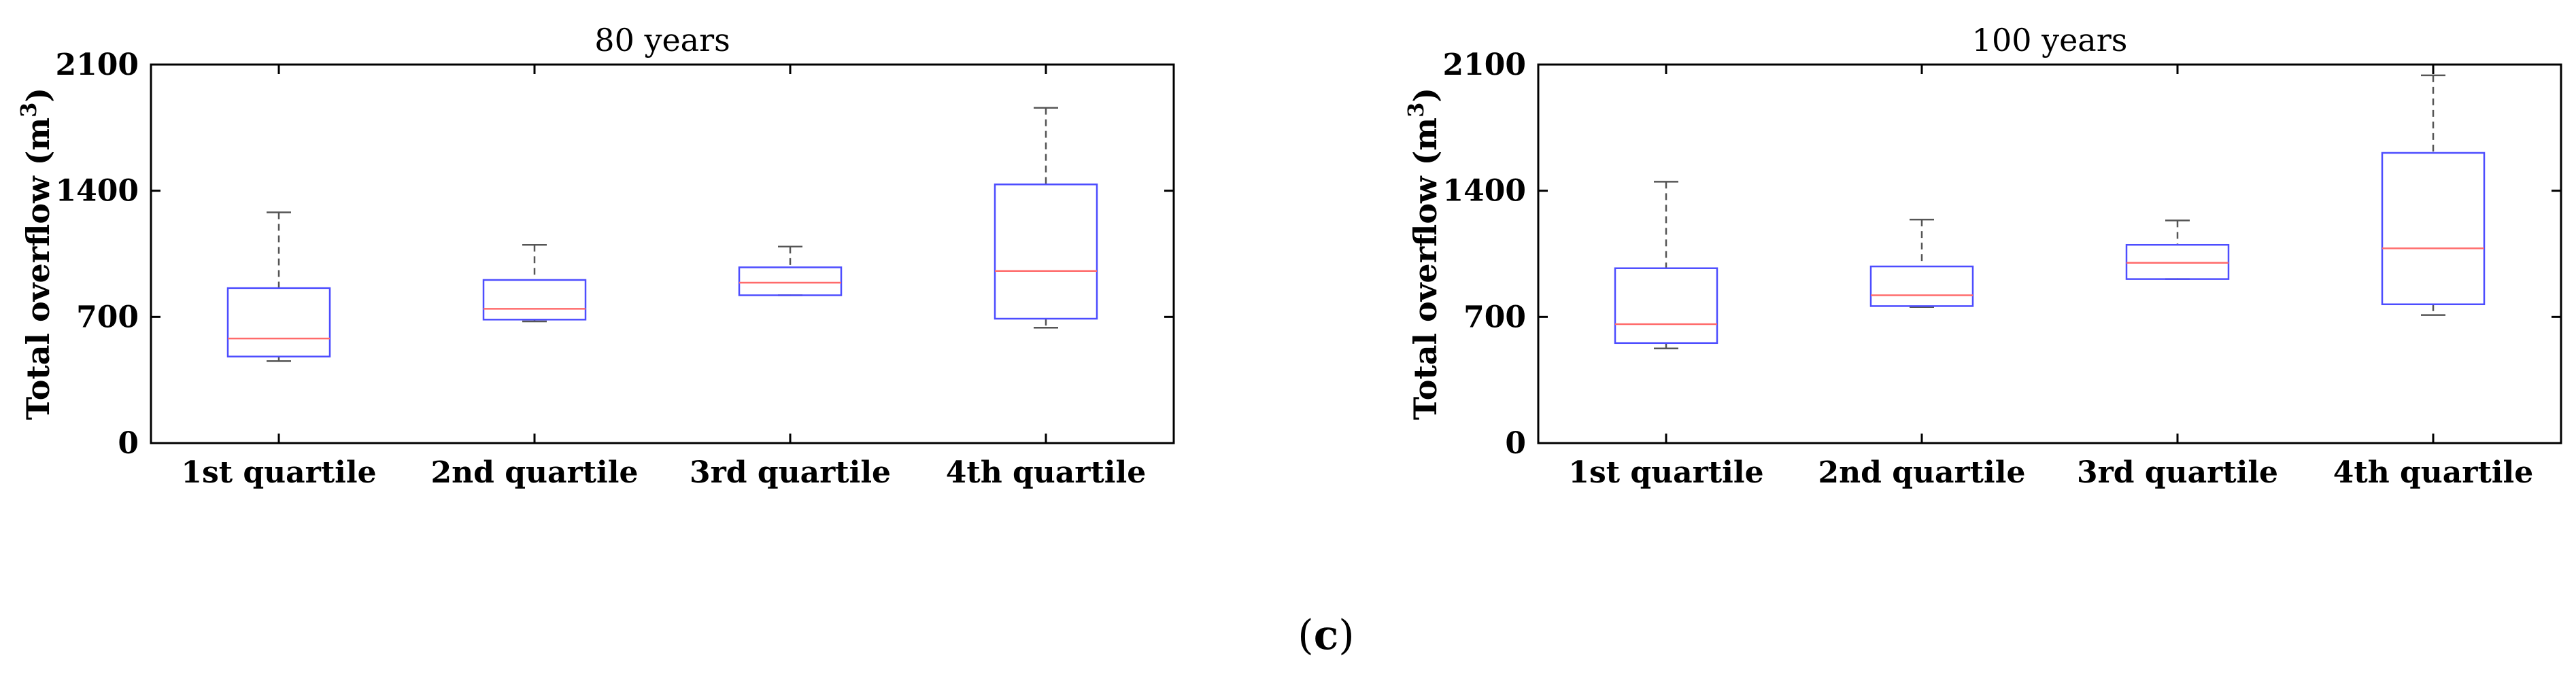  Describe the element at coordinates (1326, 635) in the screenshot. I see `figure-label: (c)` at that location.